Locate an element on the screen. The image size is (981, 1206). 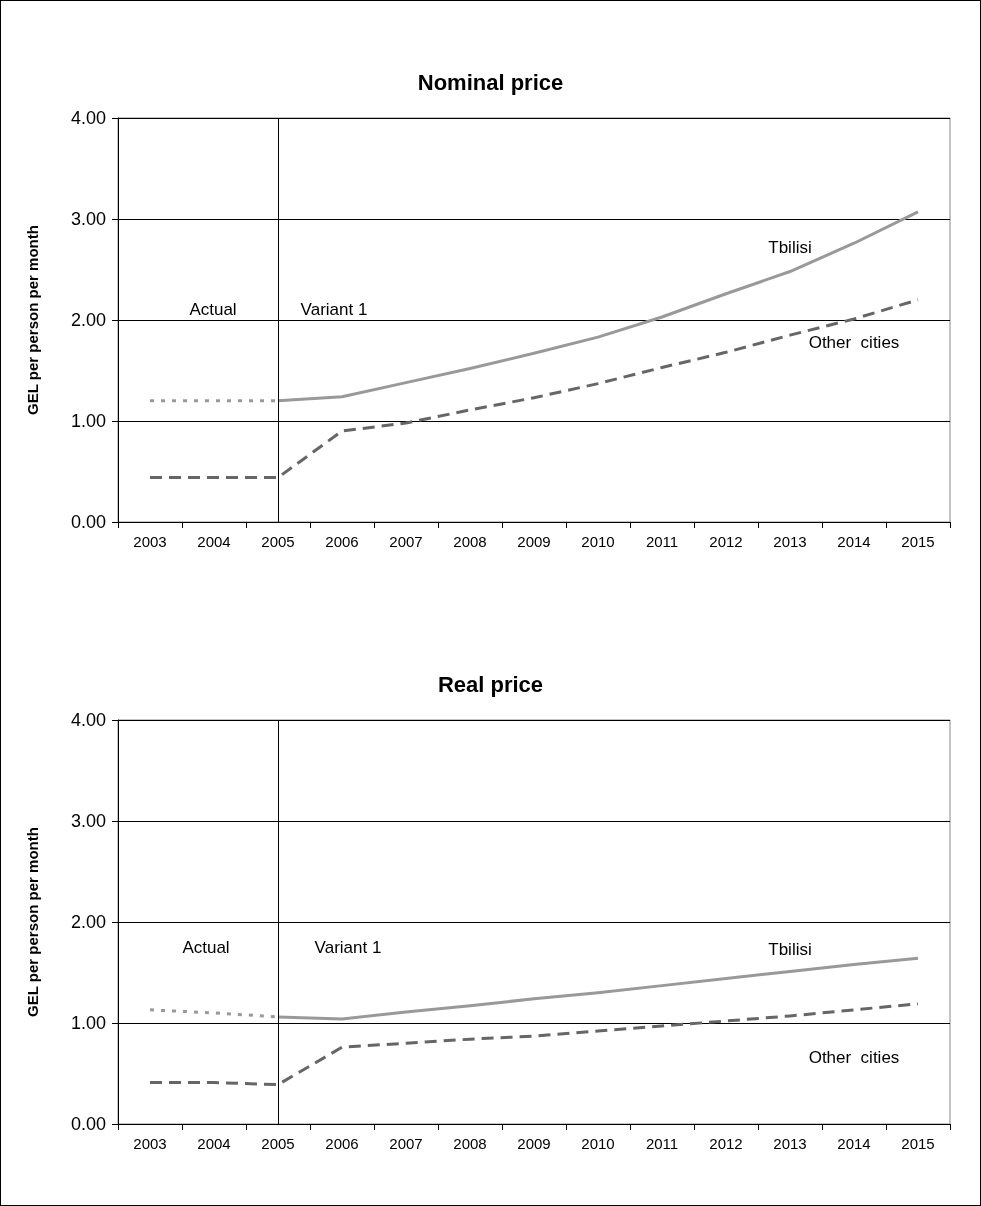
chart-title: Nominal price is located at coordinates (490, 82).